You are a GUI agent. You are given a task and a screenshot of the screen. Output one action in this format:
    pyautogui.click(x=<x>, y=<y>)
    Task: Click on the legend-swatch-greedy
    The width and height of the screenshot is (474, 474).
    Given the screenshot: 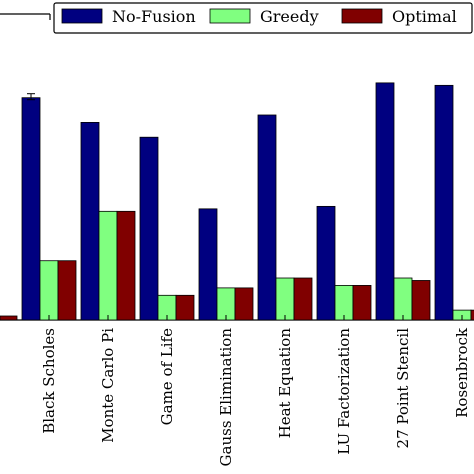 What is the action you would take?
    pyautogui.click(x=230, y=16)
    